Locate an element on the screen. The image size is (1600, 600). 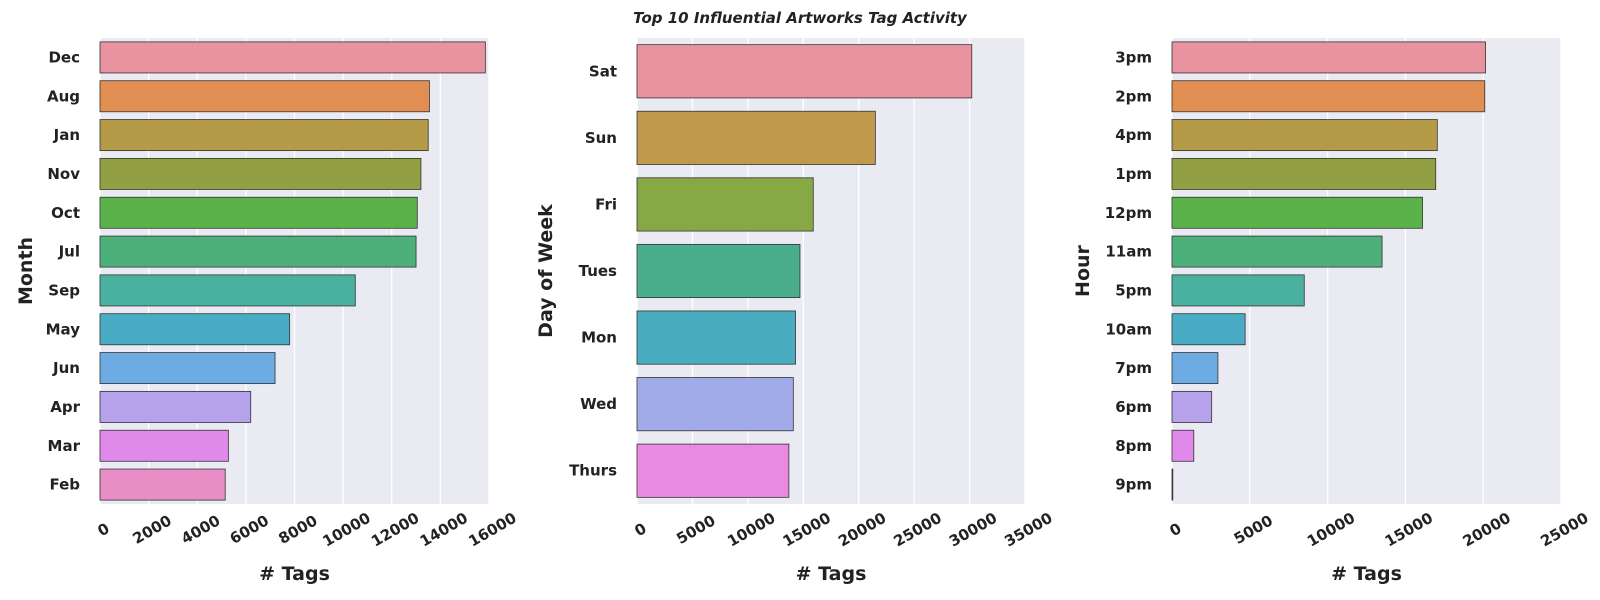
y-tick-label: Oct is located at coordinates (65, 213).